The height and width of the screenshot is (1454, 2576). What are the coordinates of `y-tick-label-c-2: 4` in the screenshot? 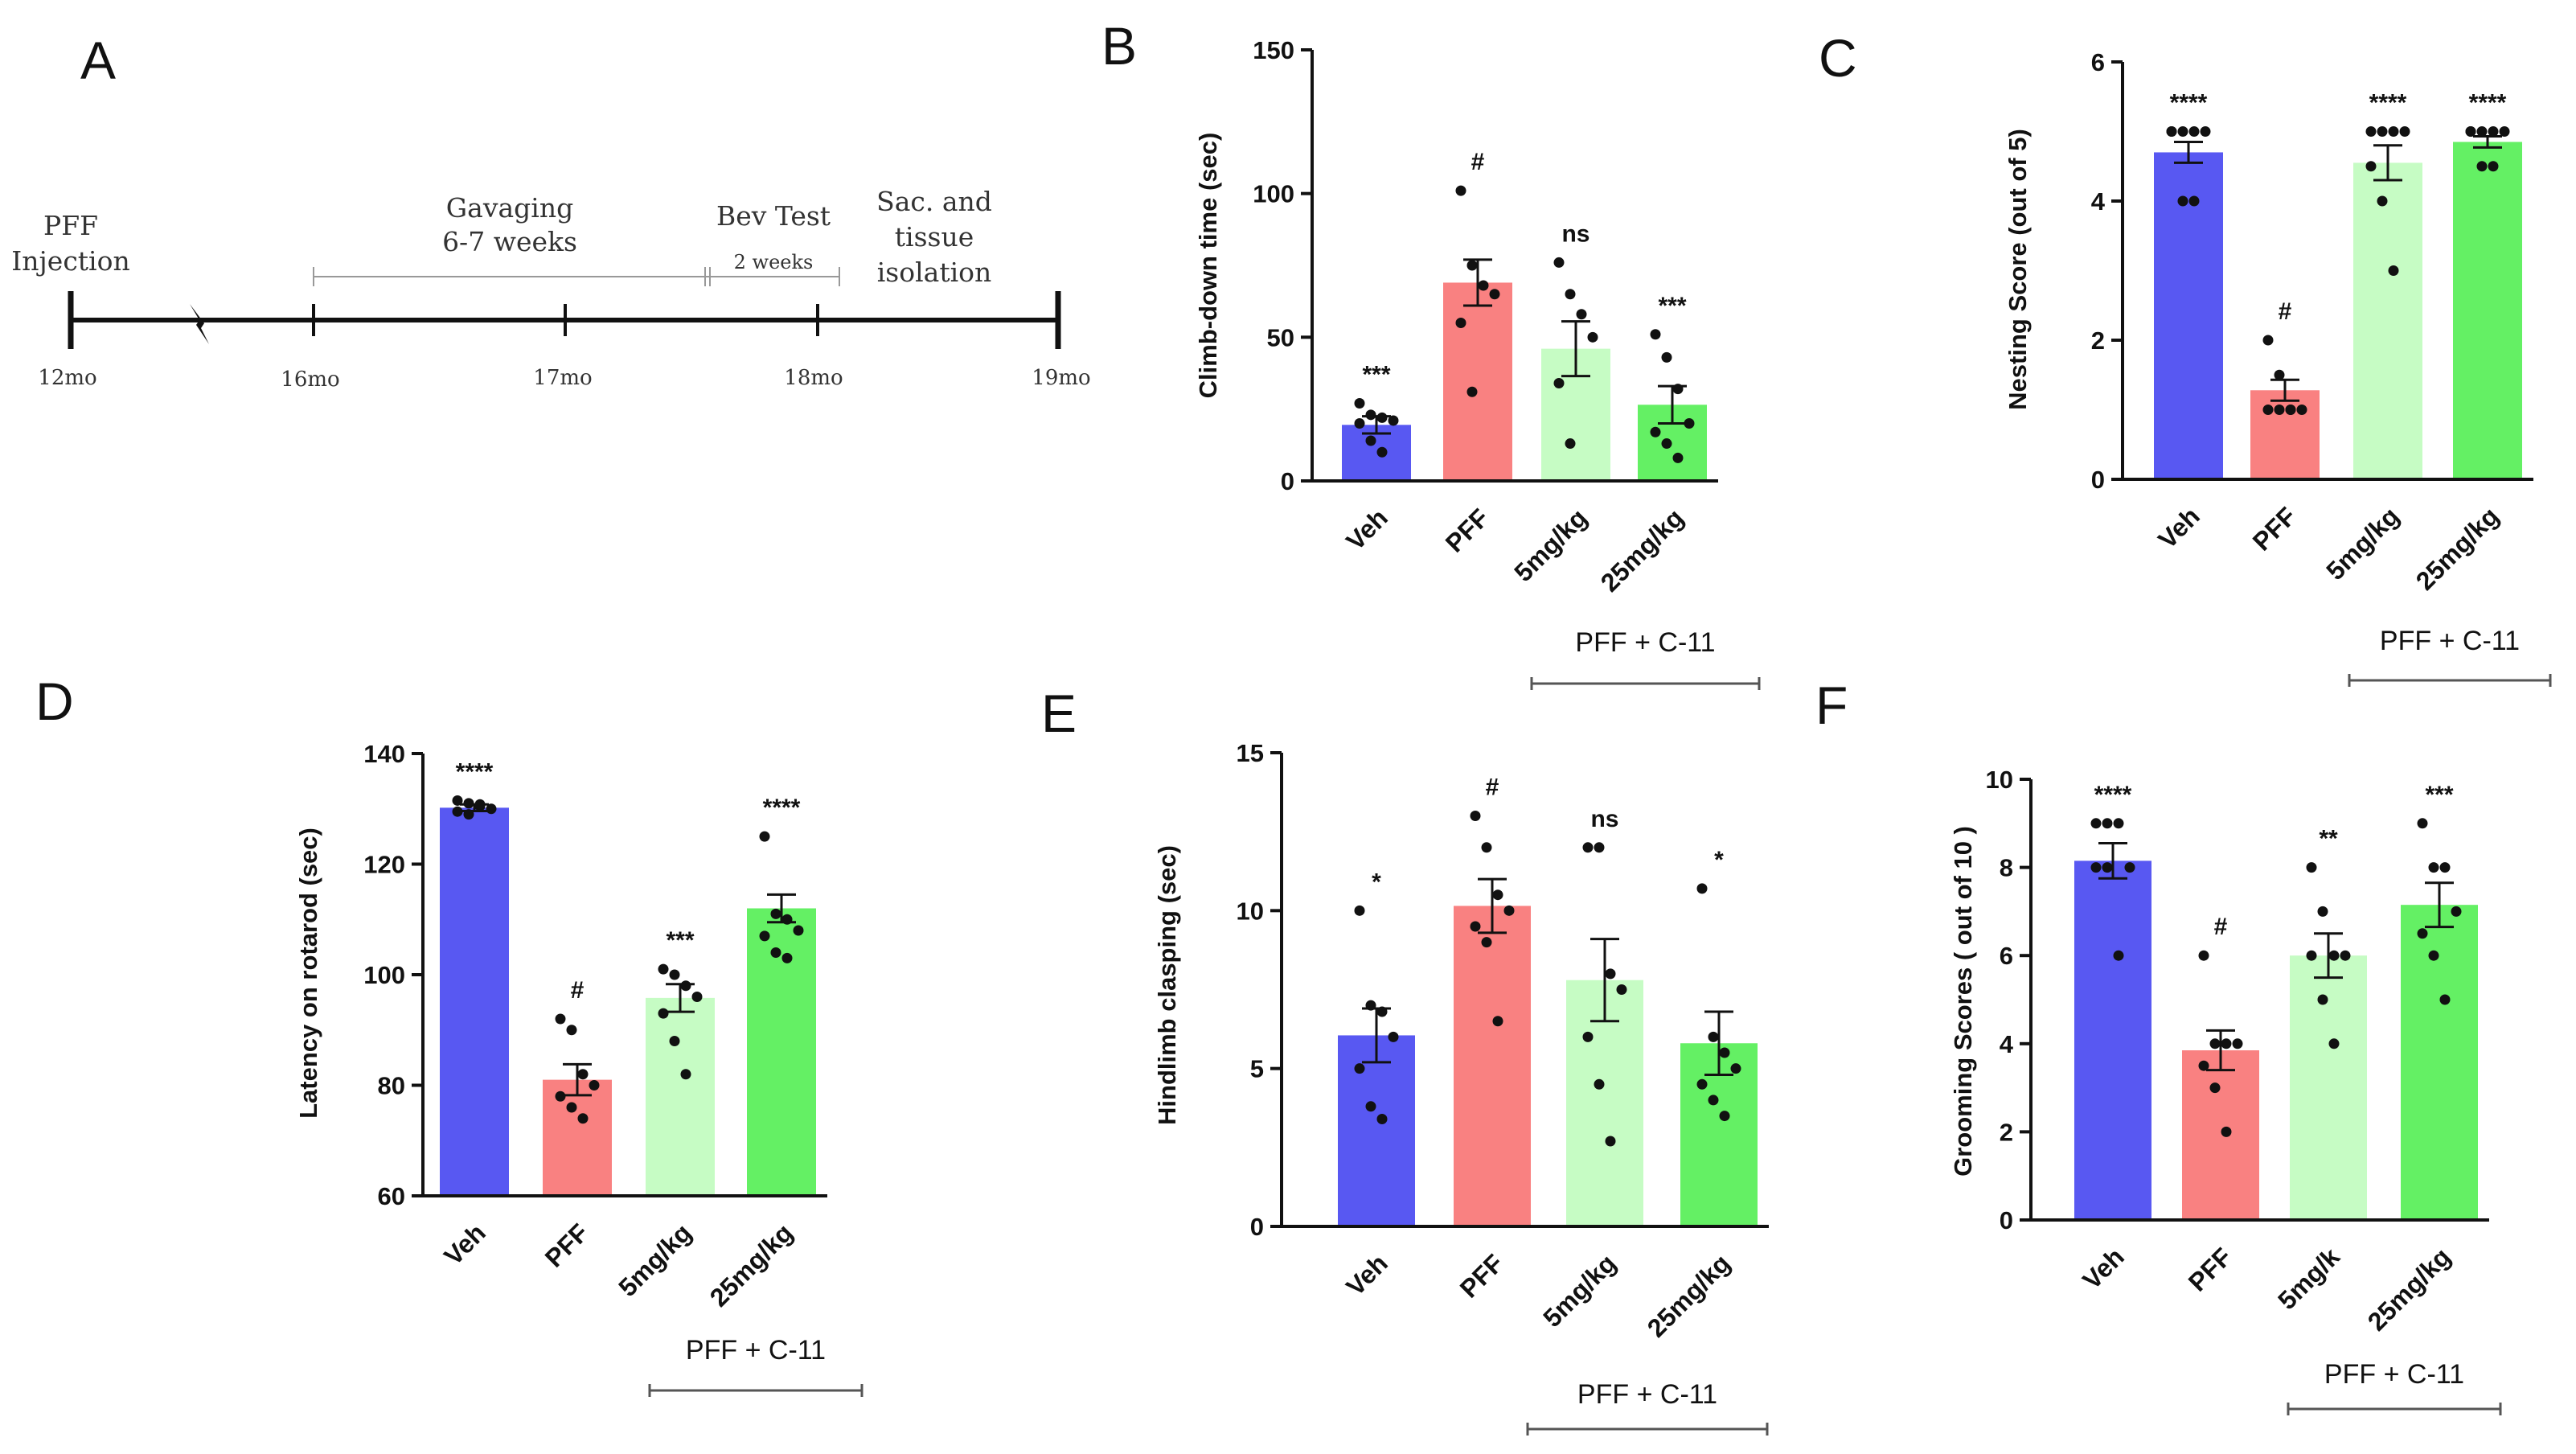 It's located at (2098, 201).